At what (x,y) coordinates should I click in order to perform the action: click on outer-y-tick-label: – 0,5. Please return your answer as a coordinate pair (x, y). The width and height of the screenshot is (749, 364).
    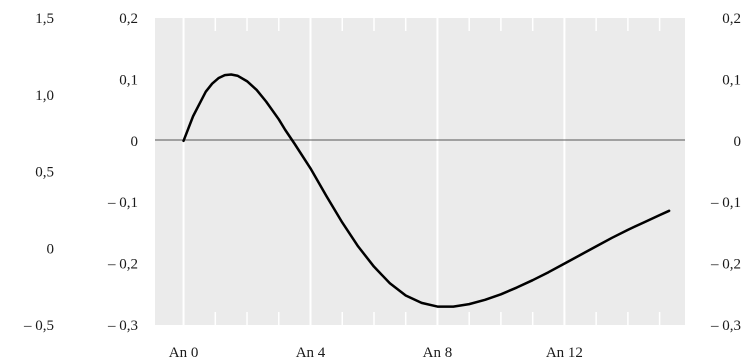
    Looking at the image, I should click on (38, 326).